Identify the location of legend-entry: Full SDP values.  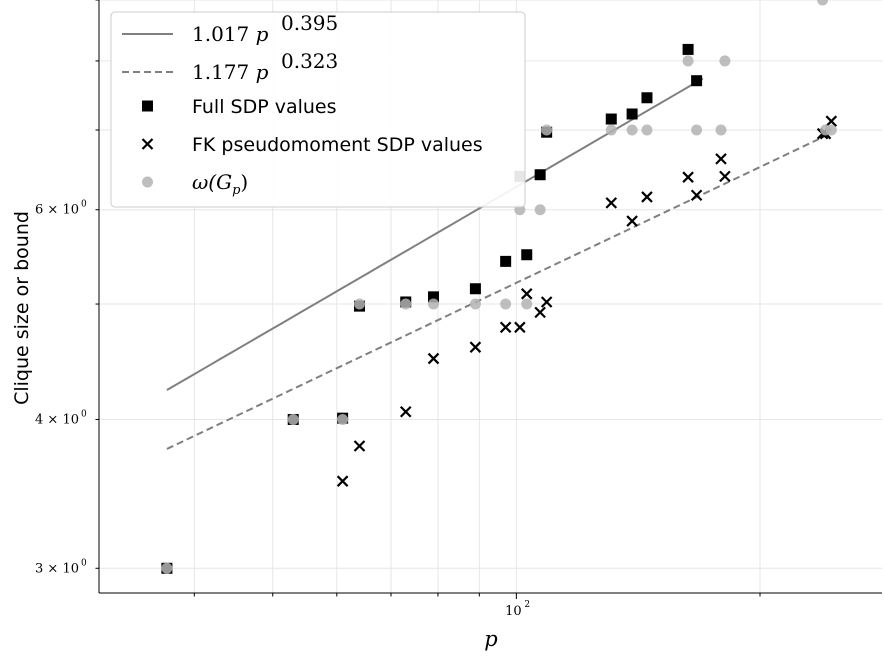
(239, 107).